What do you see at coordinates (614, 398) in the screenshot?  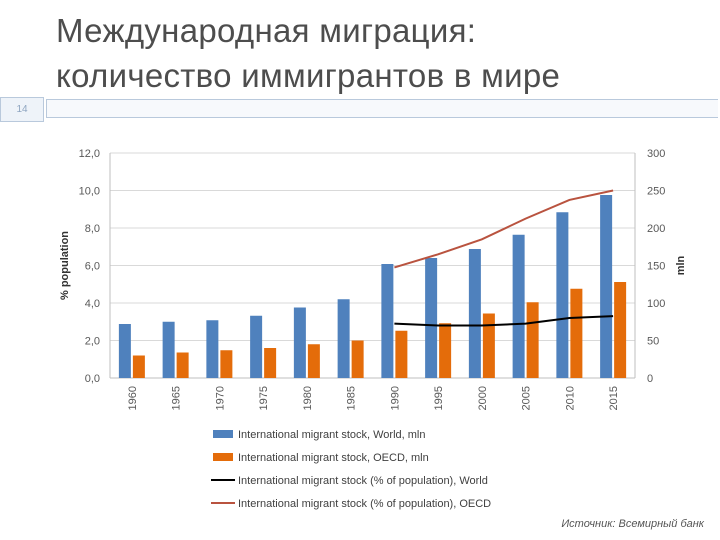 I see `x-tick-label: 2015` at bounding box center [614, 398].